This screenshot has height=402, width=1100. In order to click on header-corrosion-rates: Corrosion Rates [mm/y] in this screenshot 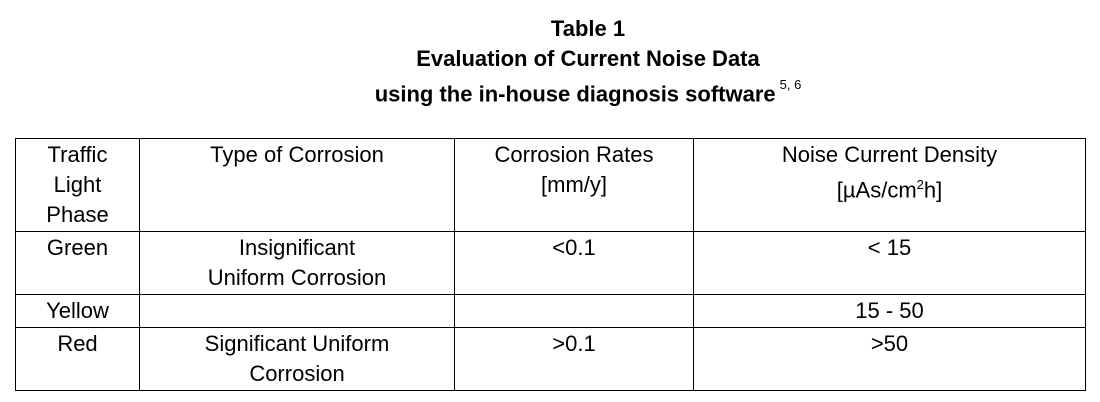, I will do `click(574, 185)`.